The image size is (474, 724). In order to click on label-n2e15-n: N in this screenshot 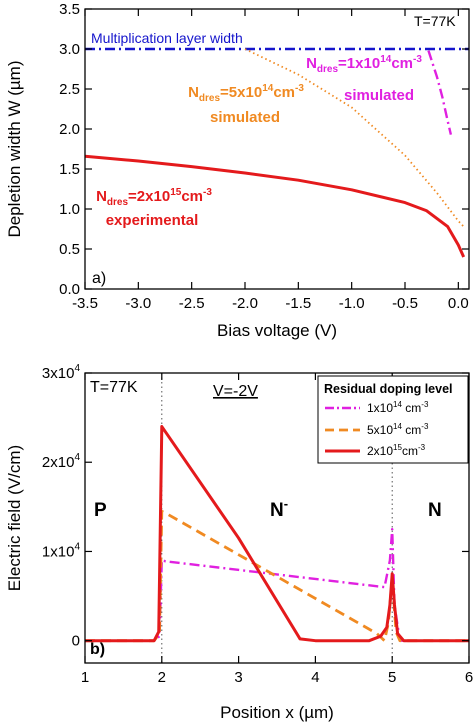, I will do `click(101, 196)`.